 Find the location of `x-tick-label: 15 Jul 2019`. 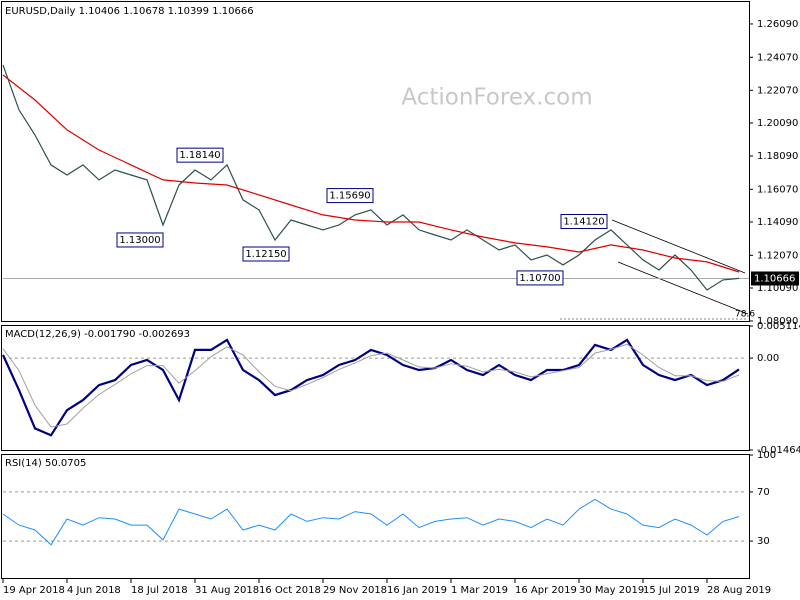

x-tick-label: 15 Jul 2019 is located at coordinates (671, 590).